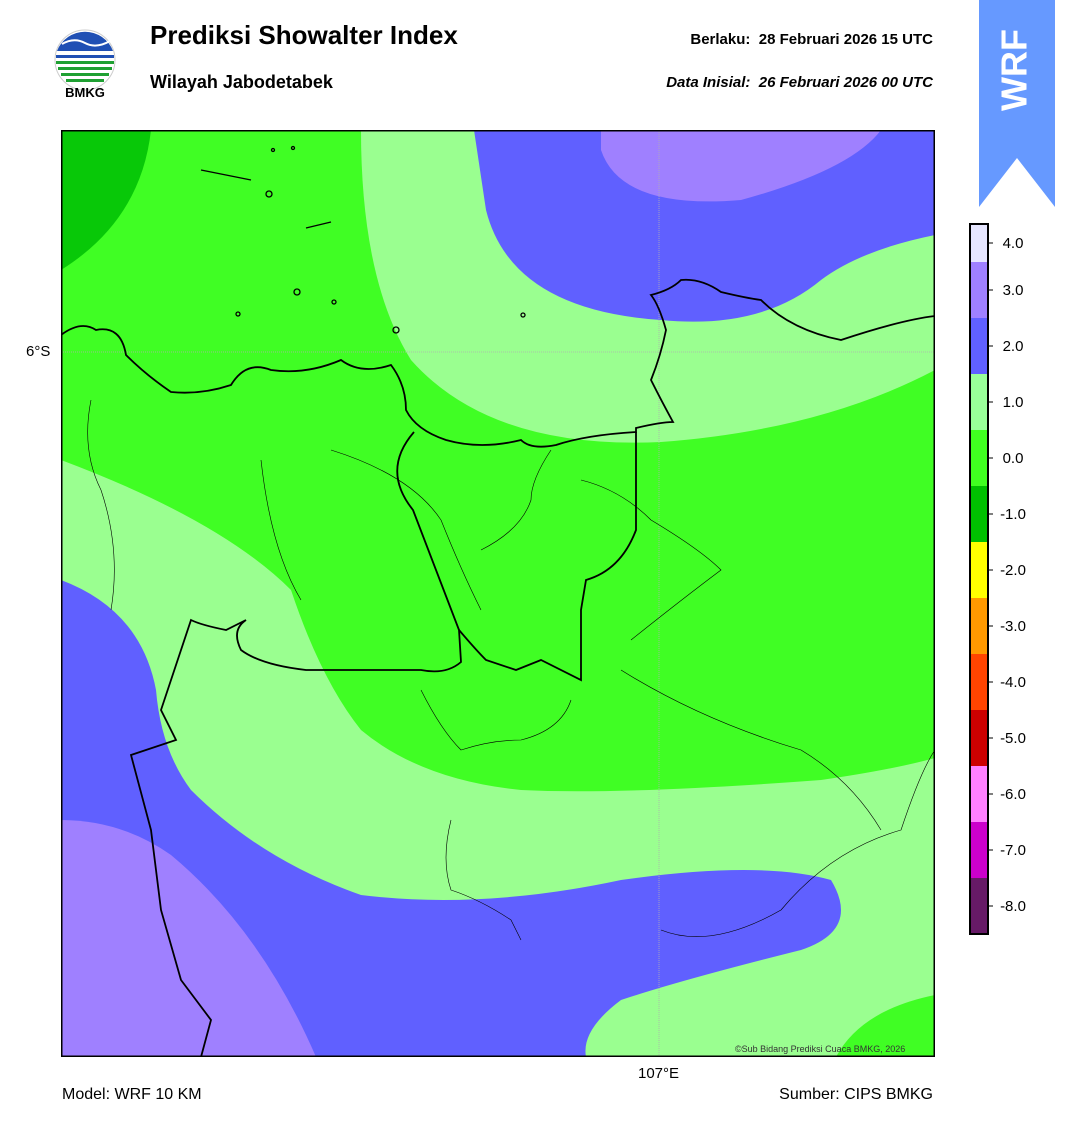  I want to click on valid-label: Berlaku:, so click(720, 39).